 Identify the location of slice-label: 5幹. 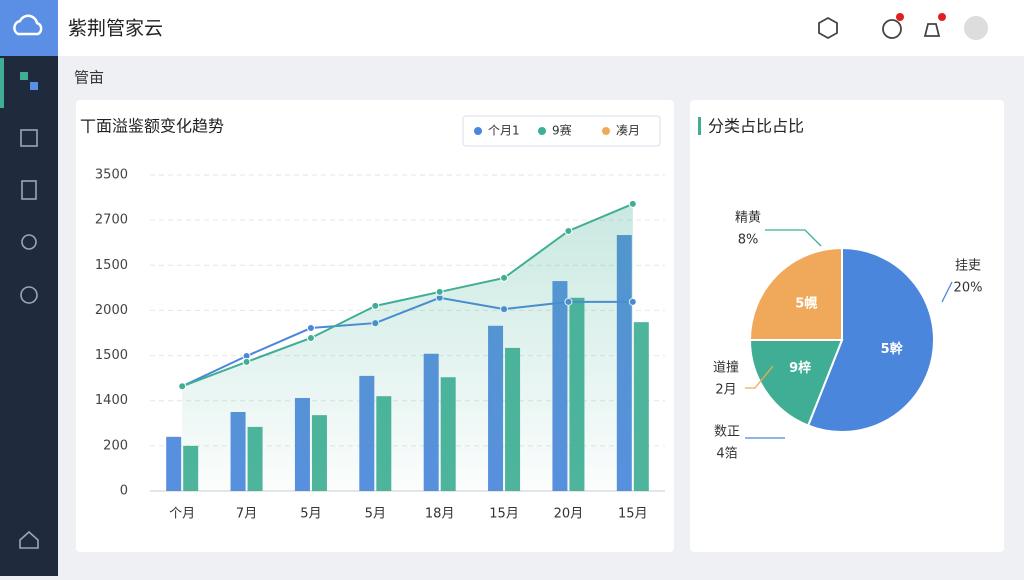
(892, 349).